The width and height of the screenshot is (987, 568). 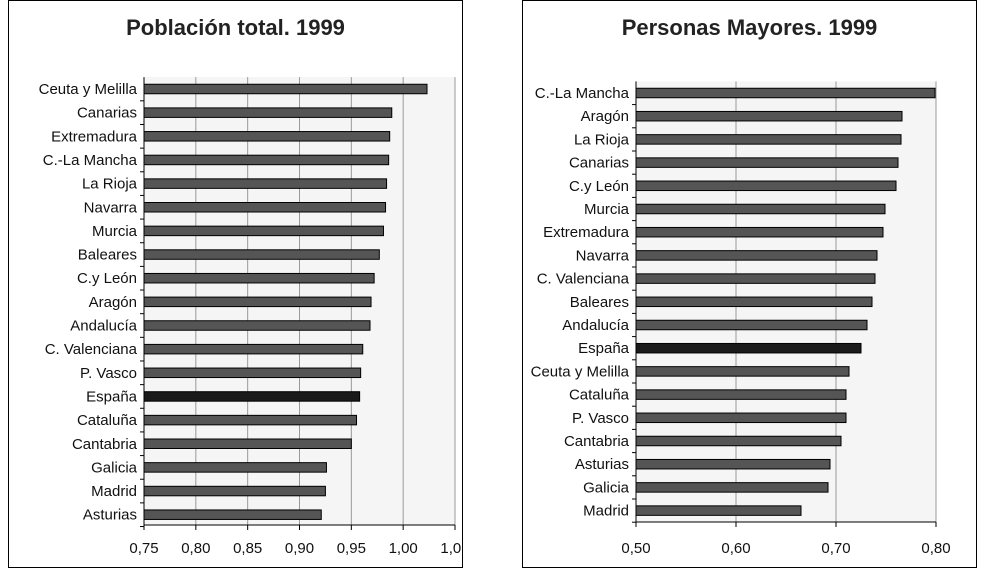 What do you see at coordinates (403, 548) in the screenshot?
I see `x-tick-label: 1,00` at bounding box center [403, 548].